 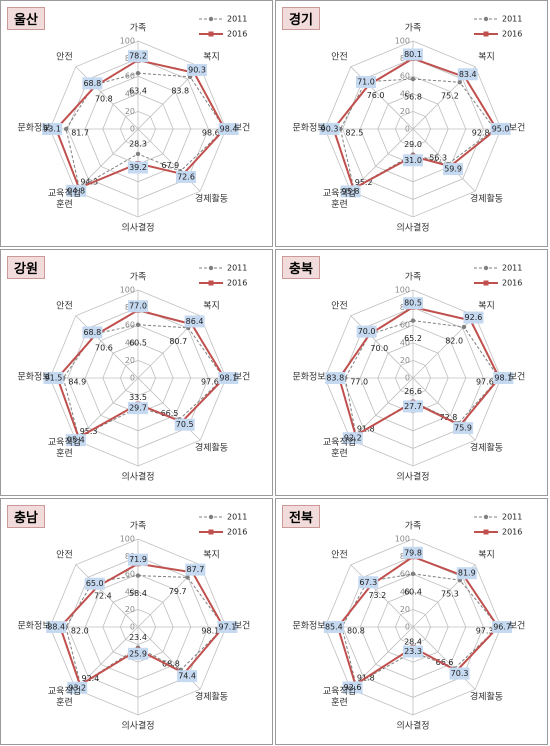 What do you see at coordinates (34, 128) in the screenshot?
I see `axis-label: 문화정보` at bounding box center [34, 128].